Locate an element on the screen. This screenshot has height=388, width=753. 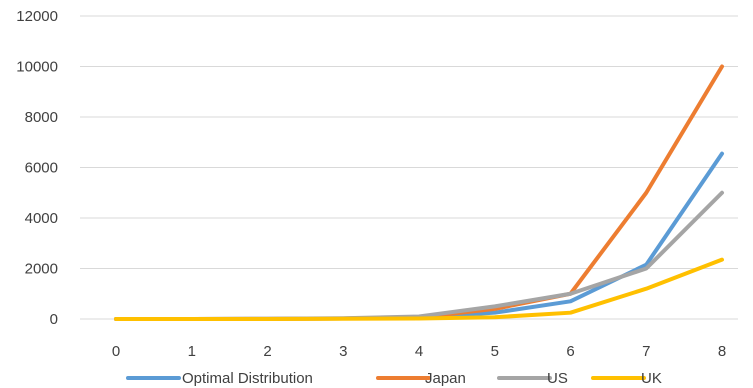
x-tick-label: 0 is located at coordinates (116, 351).